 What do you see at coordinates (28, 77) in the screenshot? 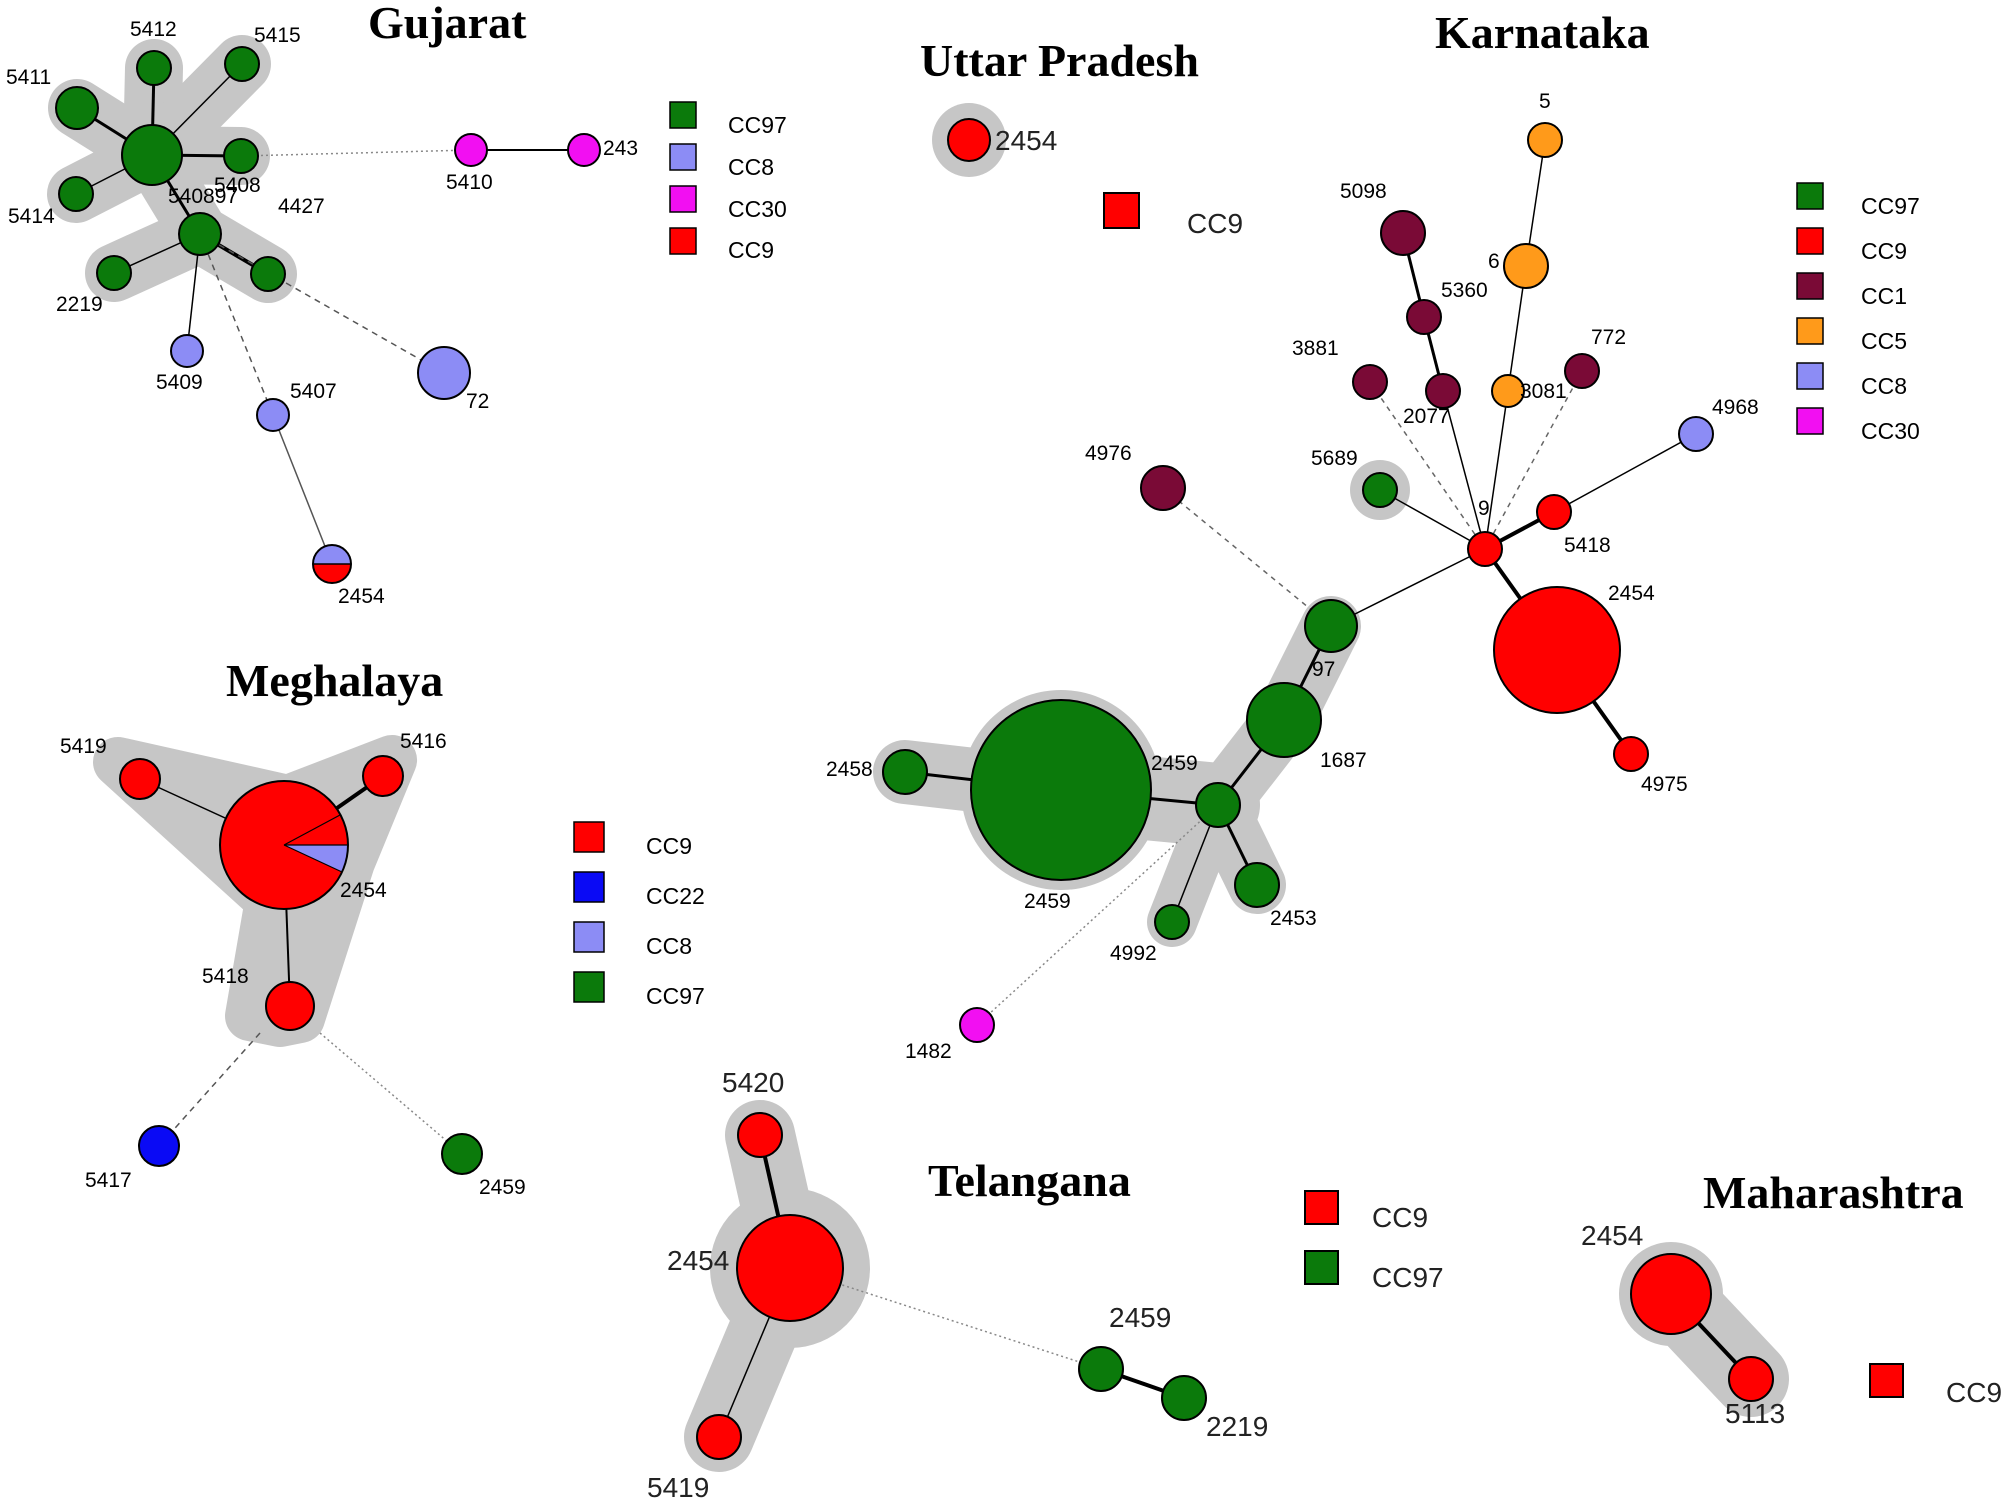
I see `label-5411: 5411` at bounding box center [28, 77].